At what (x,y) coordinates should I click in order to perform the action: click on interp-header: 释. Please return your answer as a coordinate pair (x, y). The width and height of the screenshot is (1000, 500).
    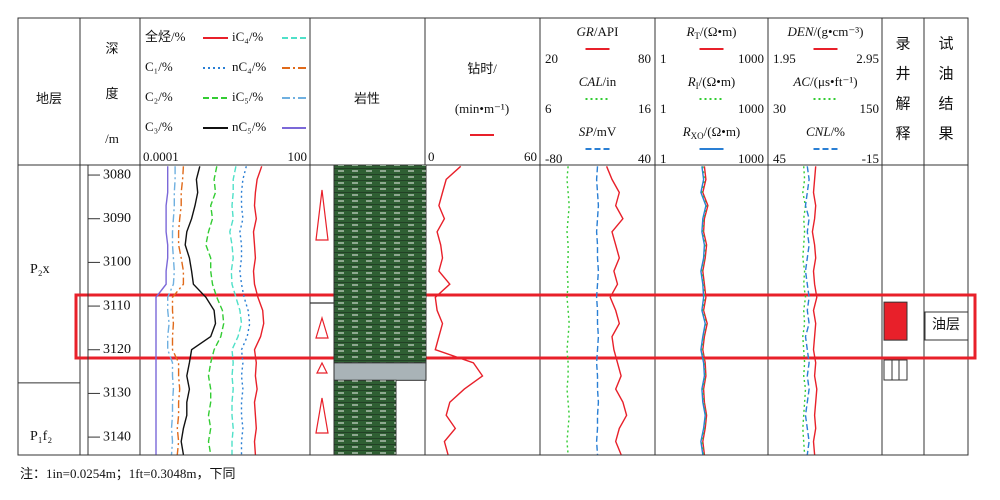
    Looking at the image, I should click on (902, 133).